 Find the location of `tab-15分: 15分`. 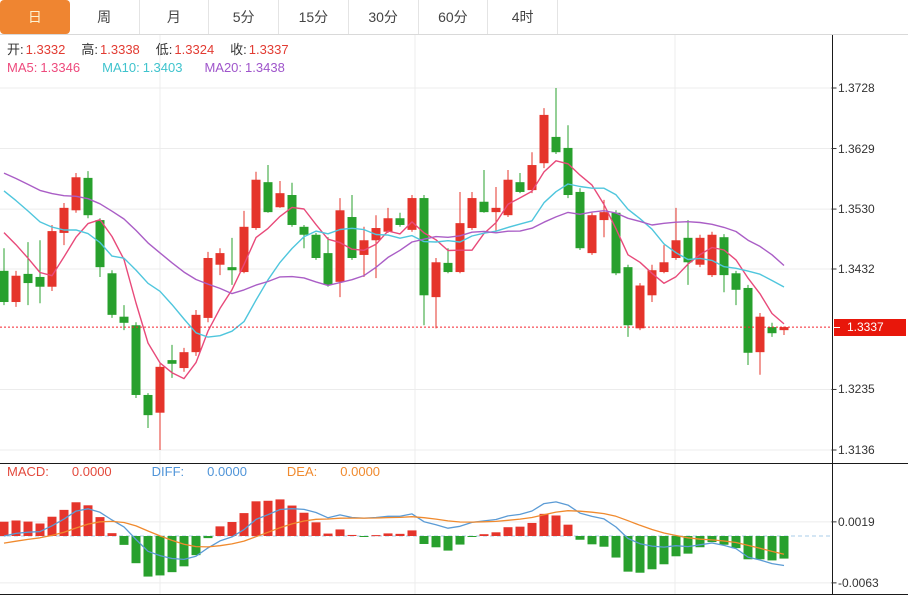

tab-15分: 15分 is located at coordinates (314, 17).